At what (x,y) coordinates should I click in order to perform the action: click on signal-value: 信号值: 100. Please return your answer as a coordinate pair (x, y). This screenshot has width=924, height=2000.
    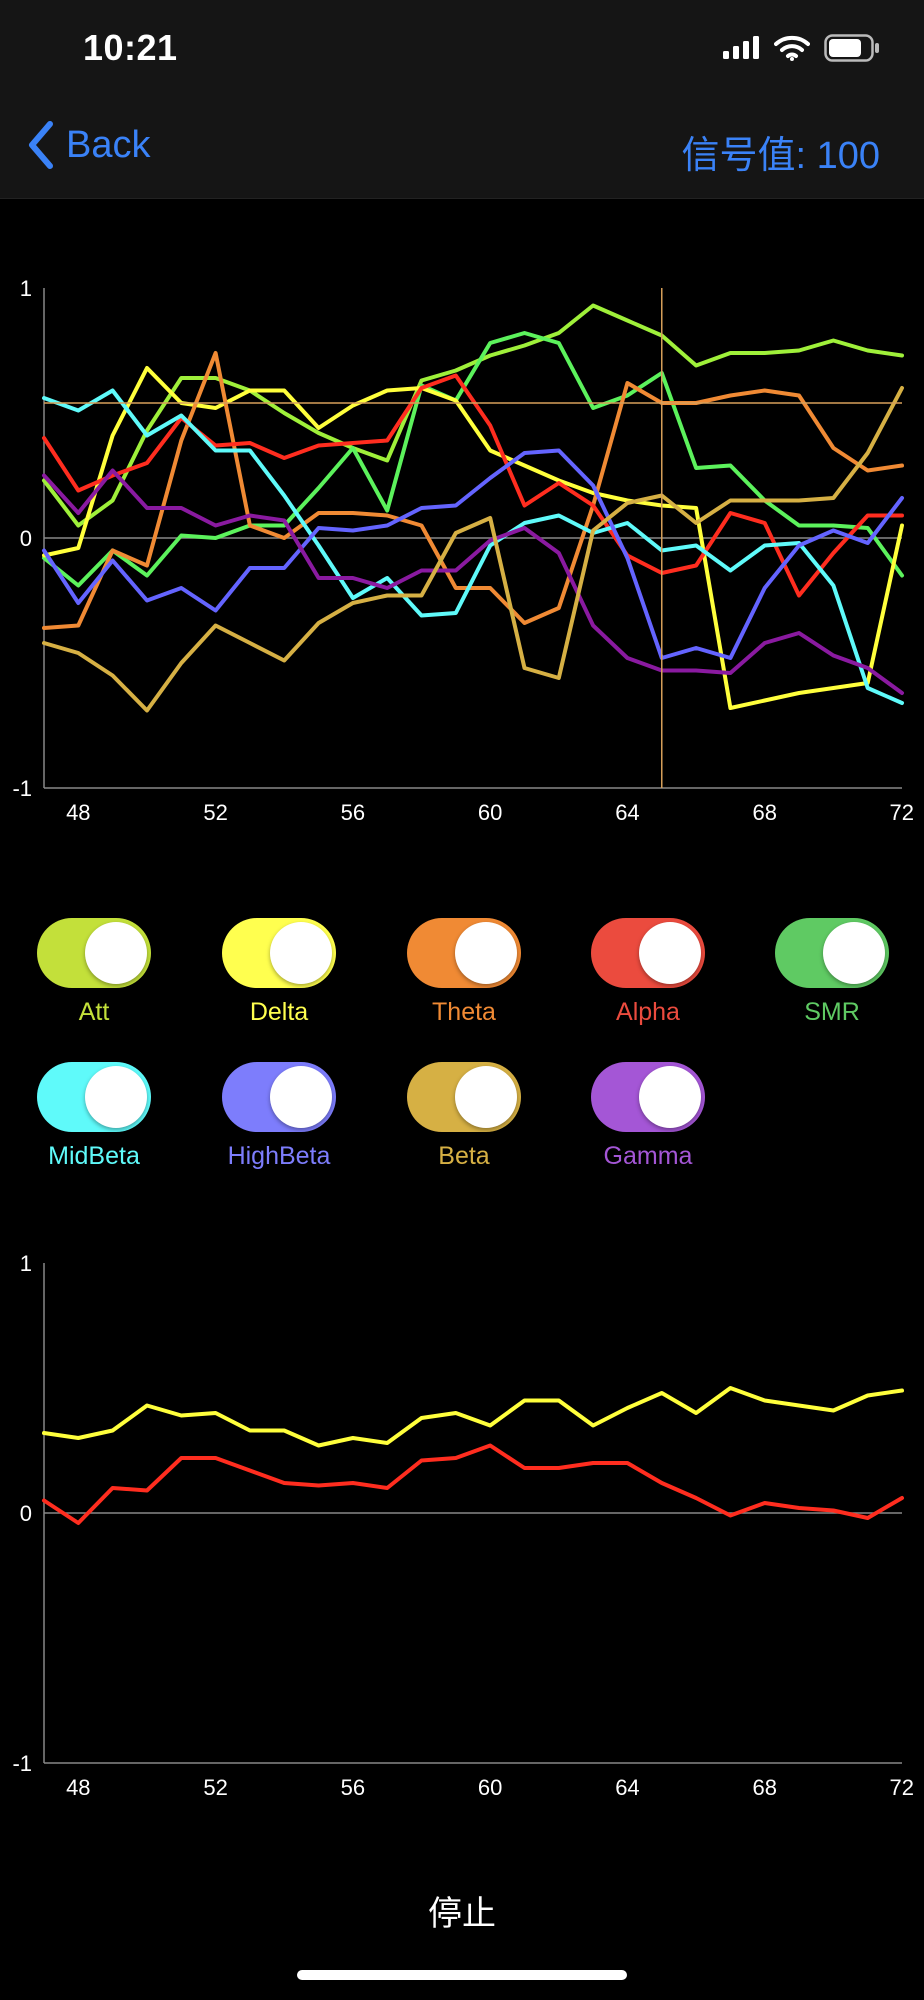
    Looking at the image, I should click on (780, 156).